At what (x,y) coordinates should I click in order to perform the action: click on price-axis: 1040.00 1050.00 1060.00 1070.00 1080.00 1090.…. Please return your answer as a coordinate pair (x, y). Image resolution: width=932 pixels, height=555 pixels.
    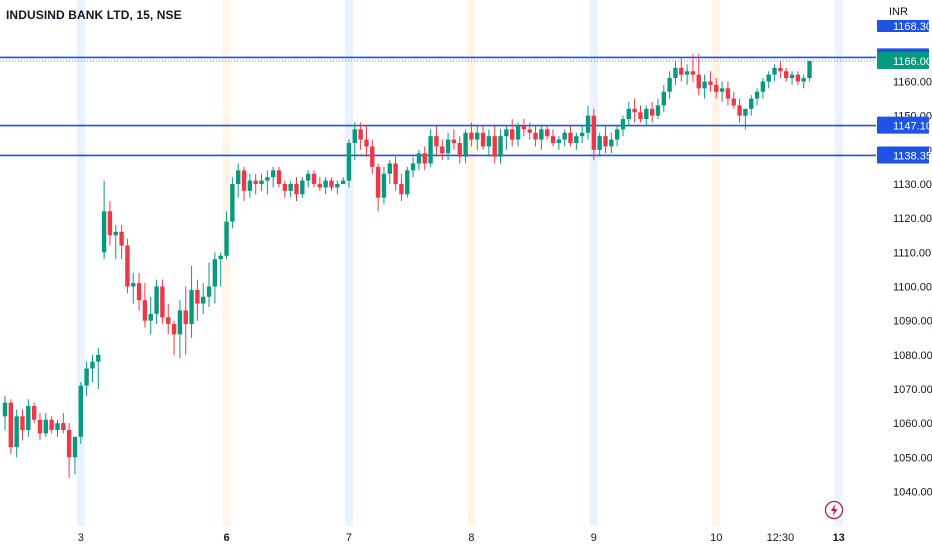
    Looking at the image, I should click on (912, 287).